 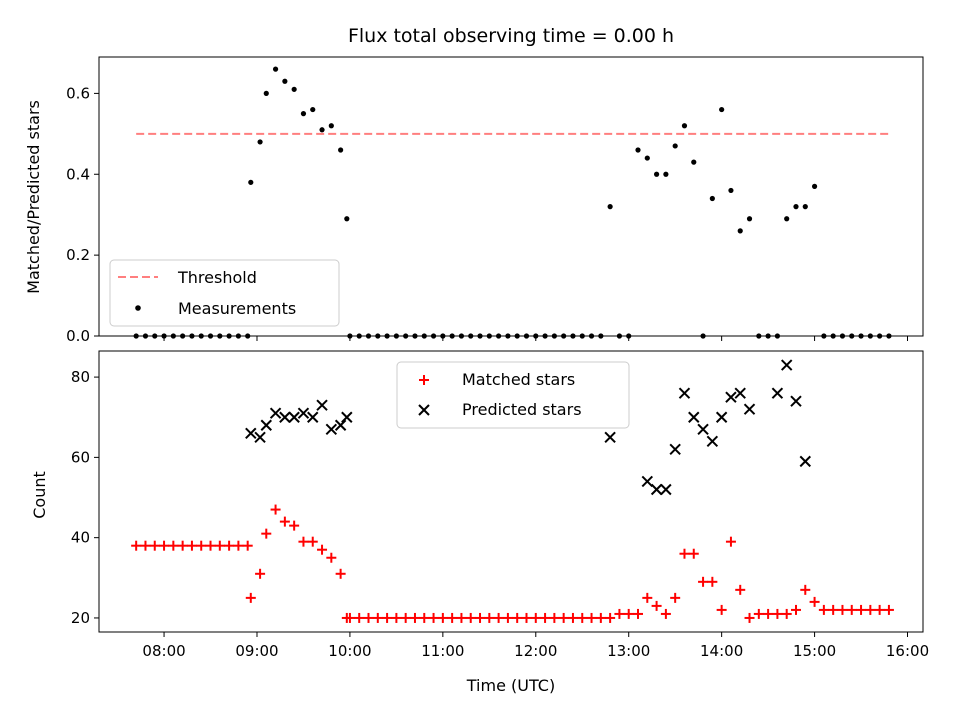 What do you see at coordinates (442, 651) in the screenshot?
I see `x-tick-label: 11:00` at bounding box center [442, 651].